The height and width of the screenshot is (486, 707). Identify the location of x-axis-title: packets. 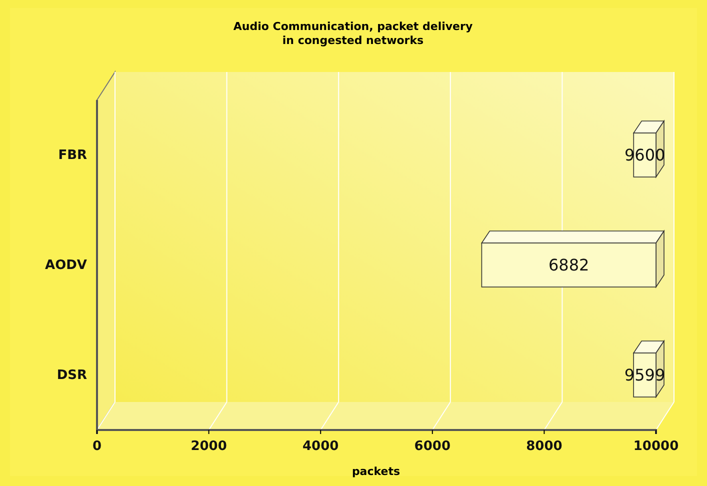
(376, 471).